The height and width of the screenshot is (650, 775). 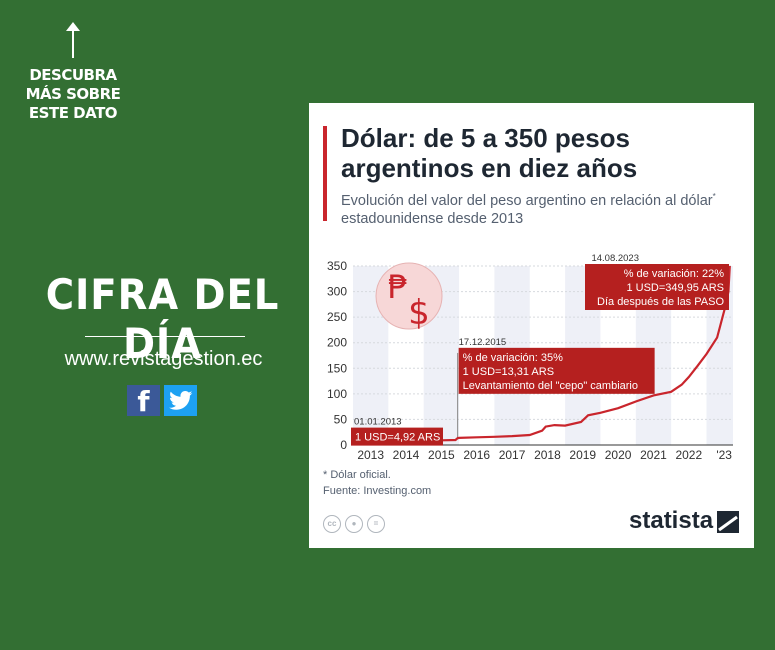 What do you see at coordinates (660, 302) in the screenshot?
I see `annotation-2023-text: Día después de las PASO` at bounding box center [660, 302].